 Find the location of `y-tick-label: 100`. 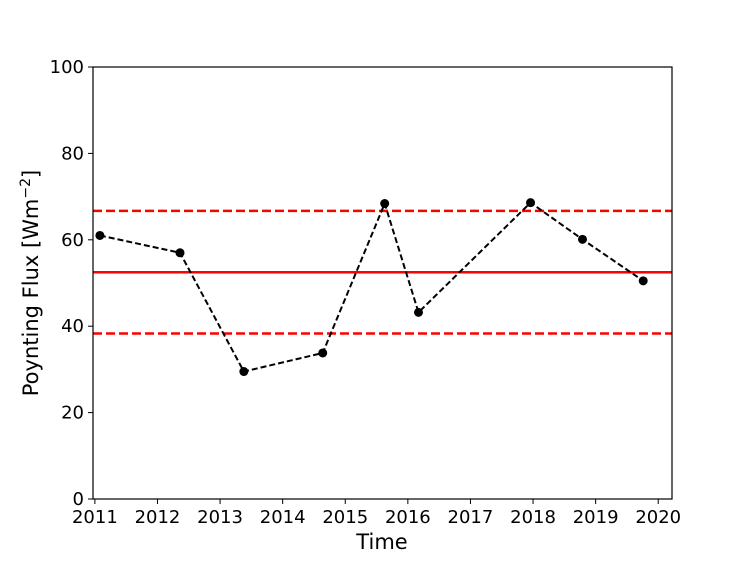

y-tick-label: 100 is located at coordinates (67, 67).